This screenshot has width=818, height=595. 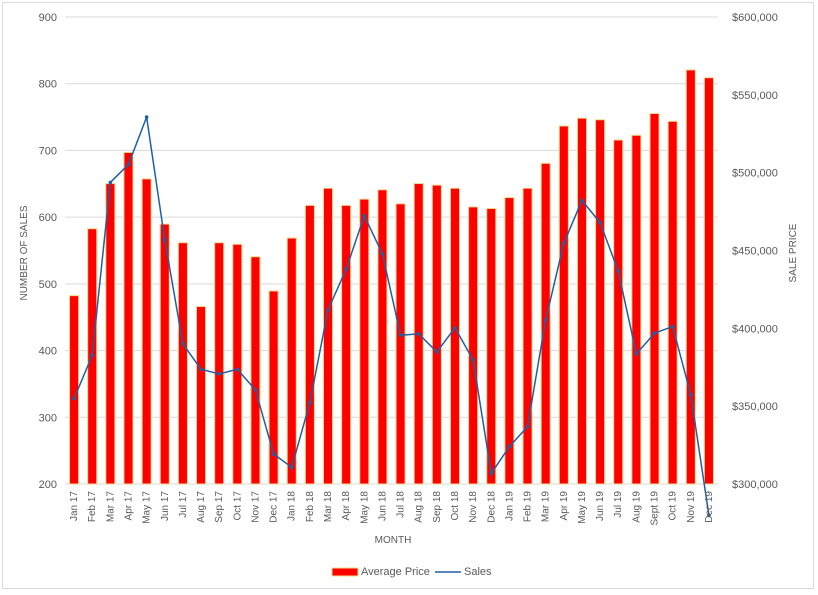 What do you see at coordinates (755, 174) in the screenshot?
I see `right-axis-tick-label: $500,000` at bounding box center [755, 174].